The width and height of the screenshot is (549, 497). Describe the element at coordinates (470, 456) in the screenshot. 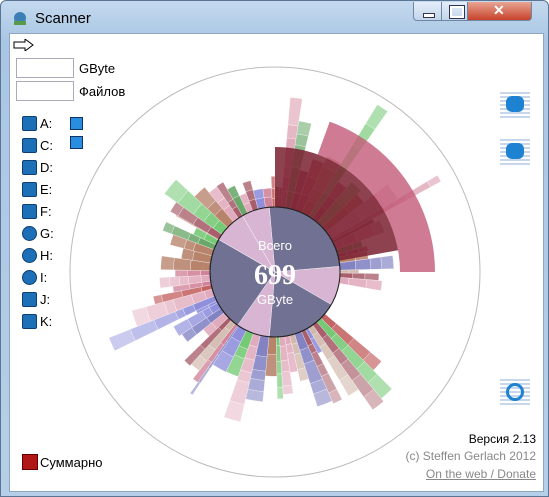

I see `copyright: (c) Steffen Gerlach 2012` at that location.